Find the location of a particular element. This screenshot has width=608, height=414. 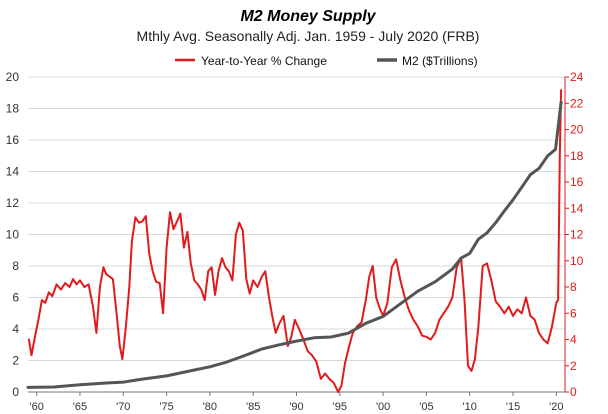

left-tick-label: 16 is located at coordinates (13, 140).